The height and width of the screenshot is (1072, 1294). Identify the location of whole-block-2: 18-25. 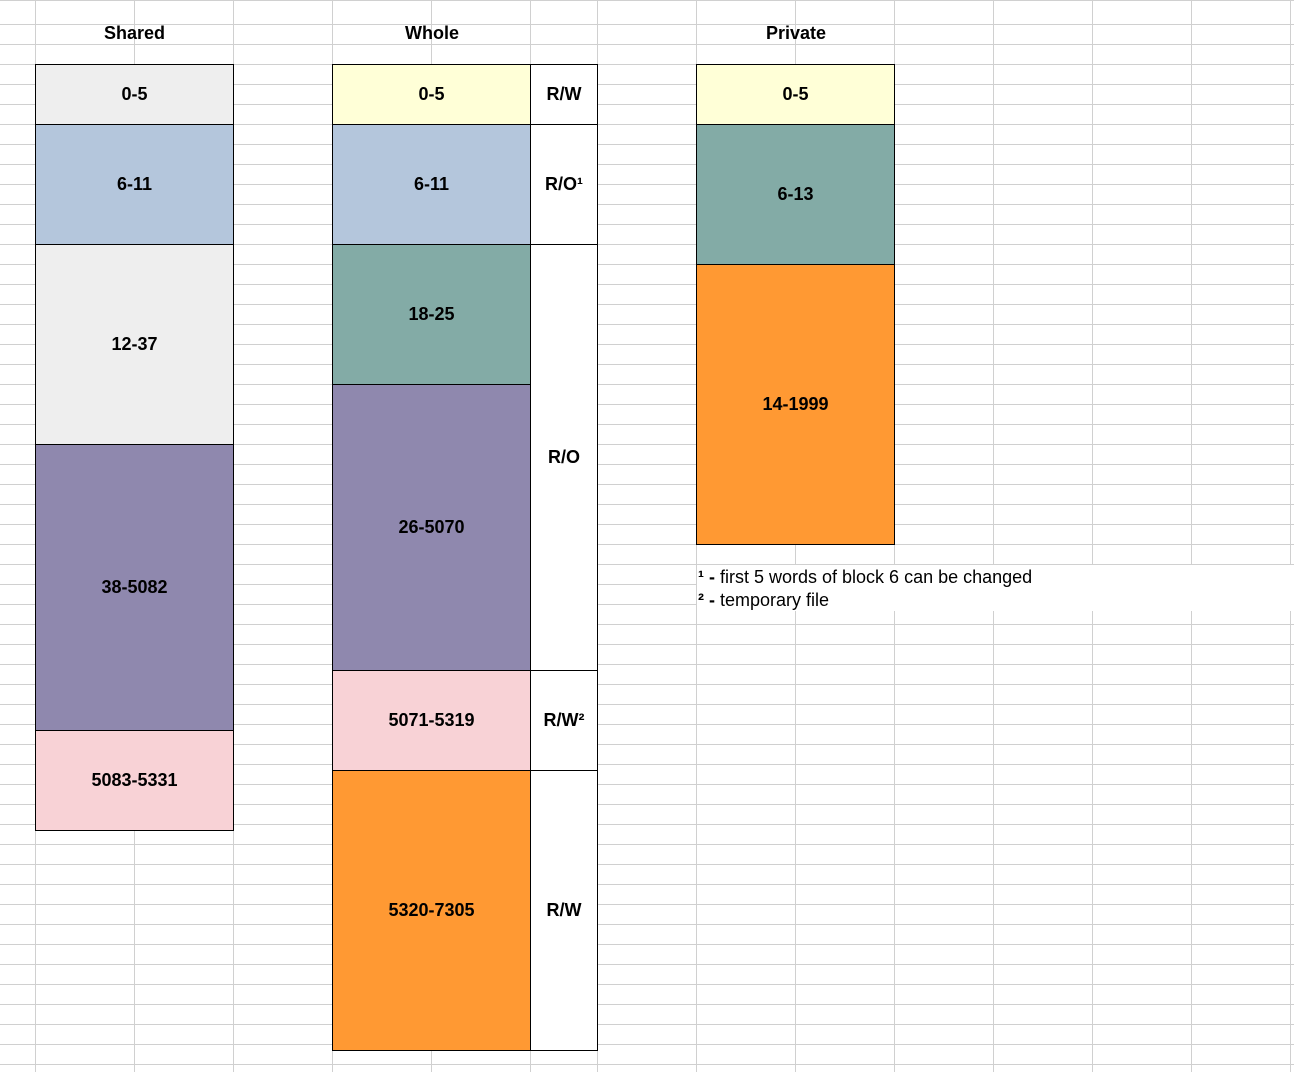
(431, 314).